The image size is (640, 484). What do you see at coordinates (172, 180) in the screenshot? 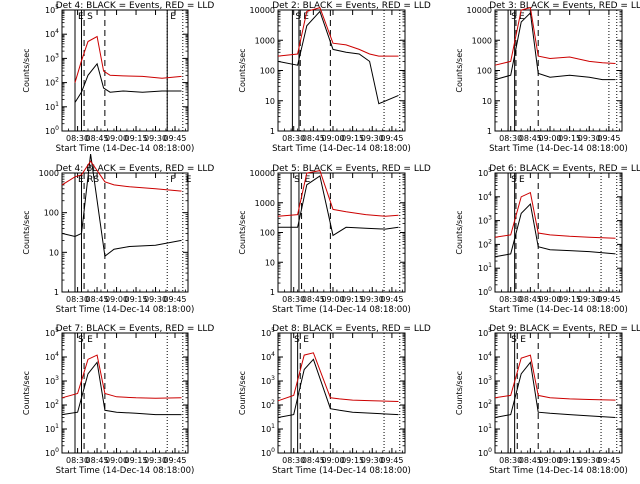
I see `interval-label: F` at bounding box center [172, 180].